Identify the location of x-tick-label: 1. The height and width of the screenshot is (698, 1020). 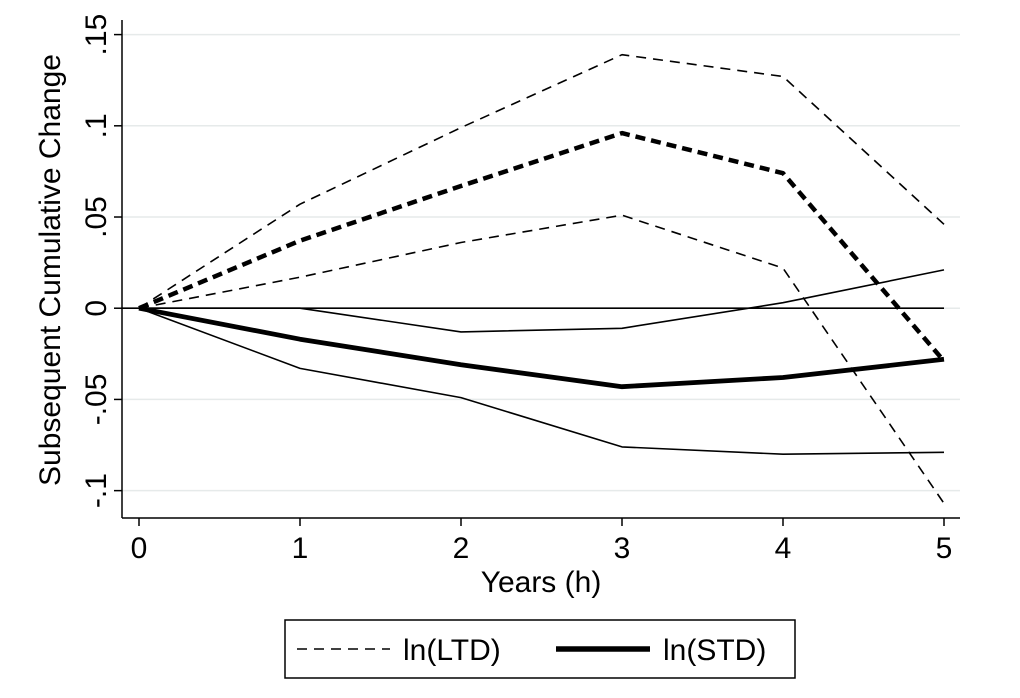
(300, 548).